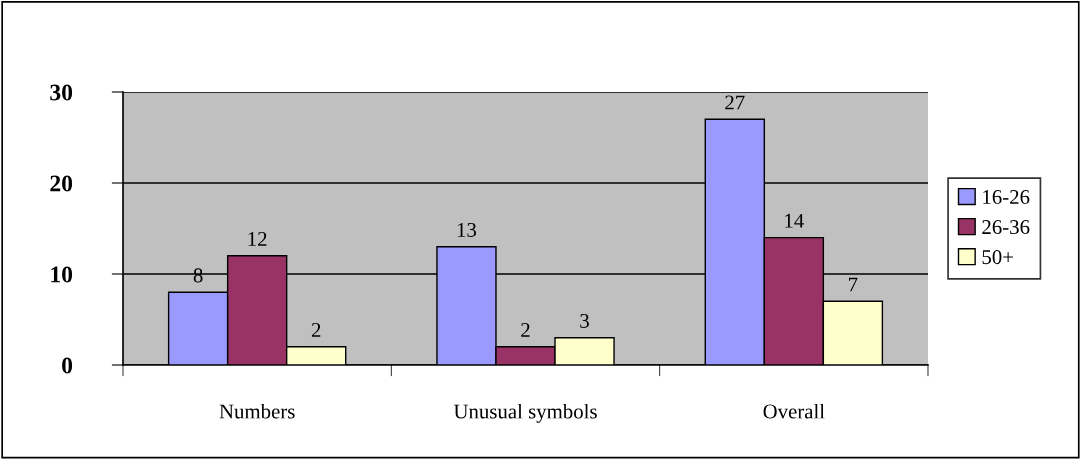  Describe the element at coordinates (67, 365) in the screenshot. I see `y-tick-label: 0` at that location.